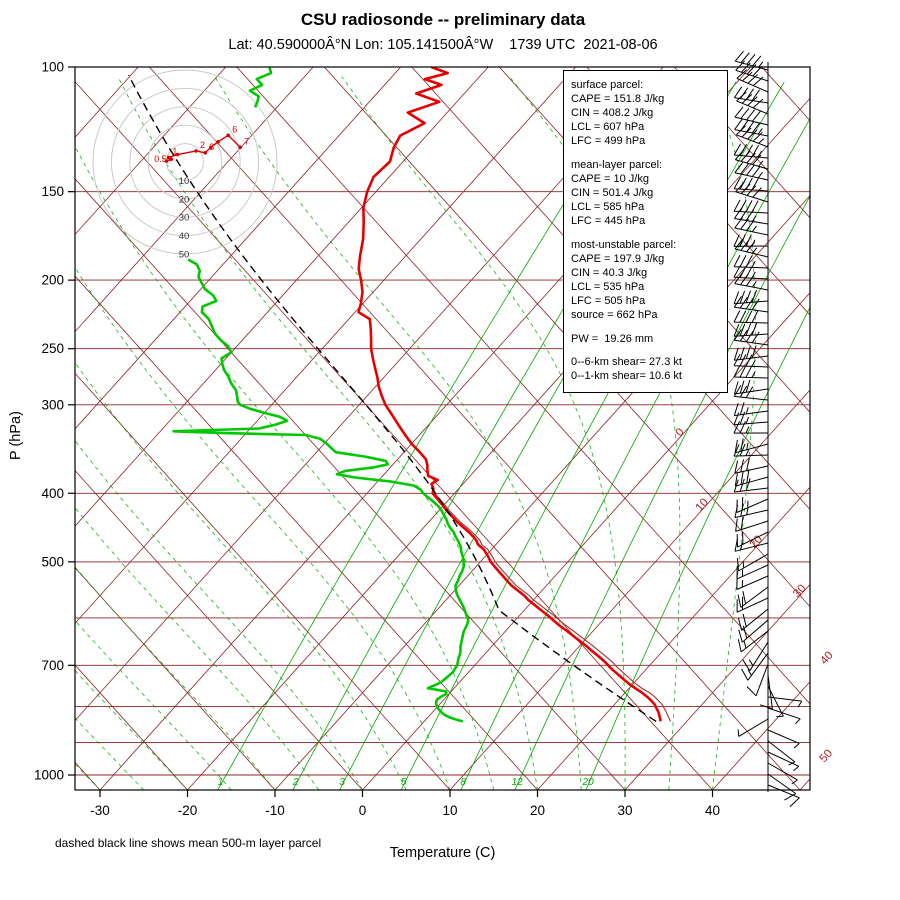 This screenshot has width=900, height=900. Describe the element at coordinates (799, 591) in the screenshot. I see `isotherm-label: 30` at that location.